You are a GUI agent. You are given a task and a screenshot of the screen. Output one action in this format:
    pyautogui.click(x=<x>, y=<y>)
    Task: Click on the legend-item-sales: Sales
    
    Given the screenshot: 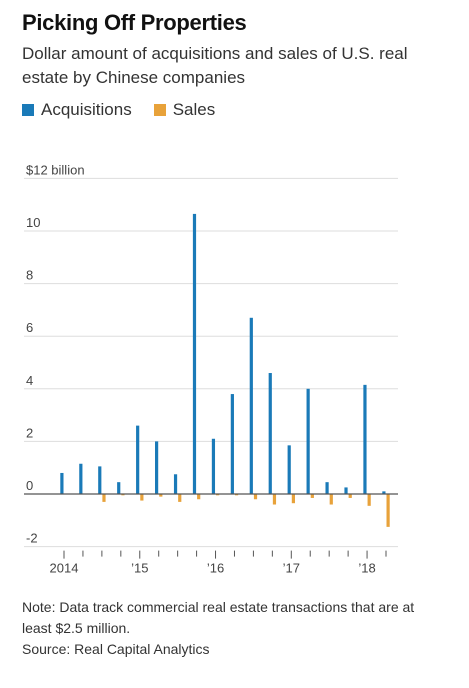 What is the action you would take?
    pyautogui.click(x=184, y=110)
    